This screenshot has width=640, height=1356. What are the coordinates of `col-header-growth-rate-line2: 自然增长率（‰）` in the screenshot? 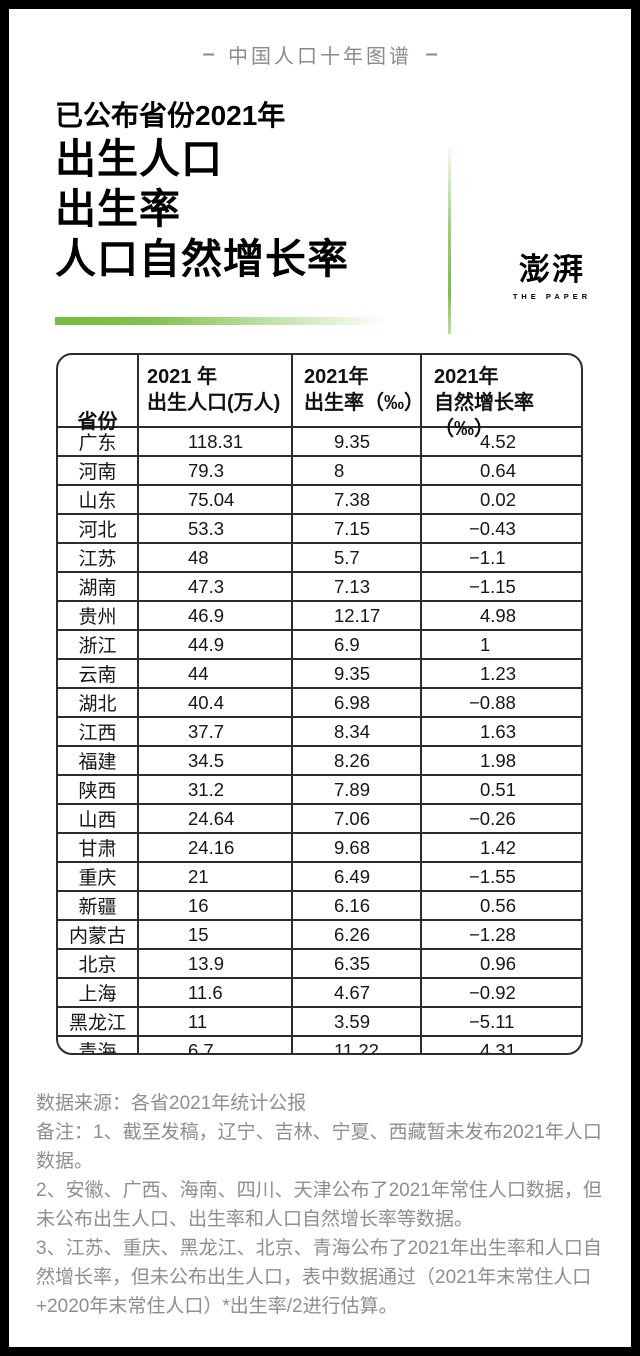 It's located at (484, 416).